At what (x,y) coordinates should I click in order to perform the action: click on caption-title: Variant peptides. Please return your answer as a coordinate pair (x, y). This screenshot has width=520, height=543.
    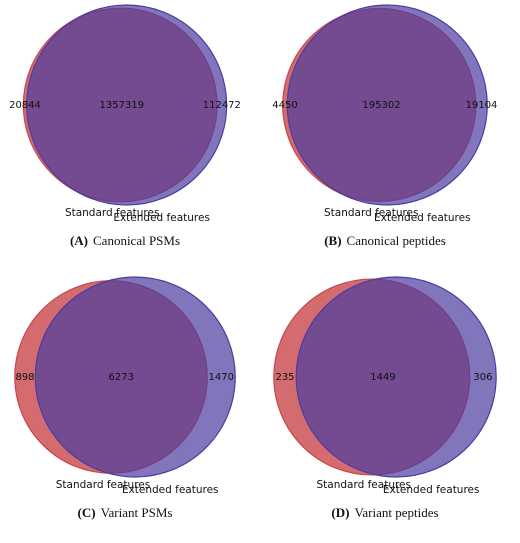
    Looking at the image, I should click on (396, 512).